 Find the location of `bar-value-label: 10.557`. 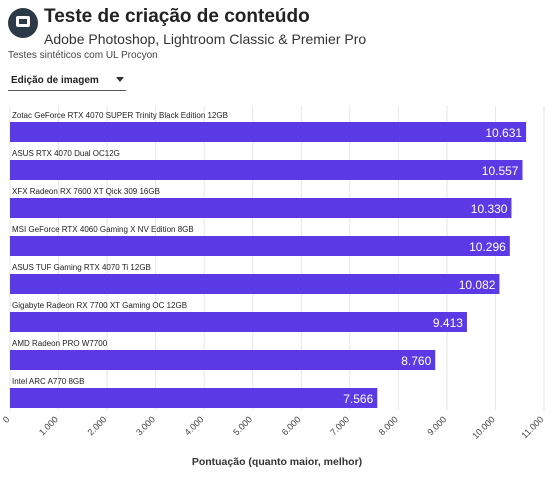

bar-value-label: 10.557 is located at coordinates (500, 171).